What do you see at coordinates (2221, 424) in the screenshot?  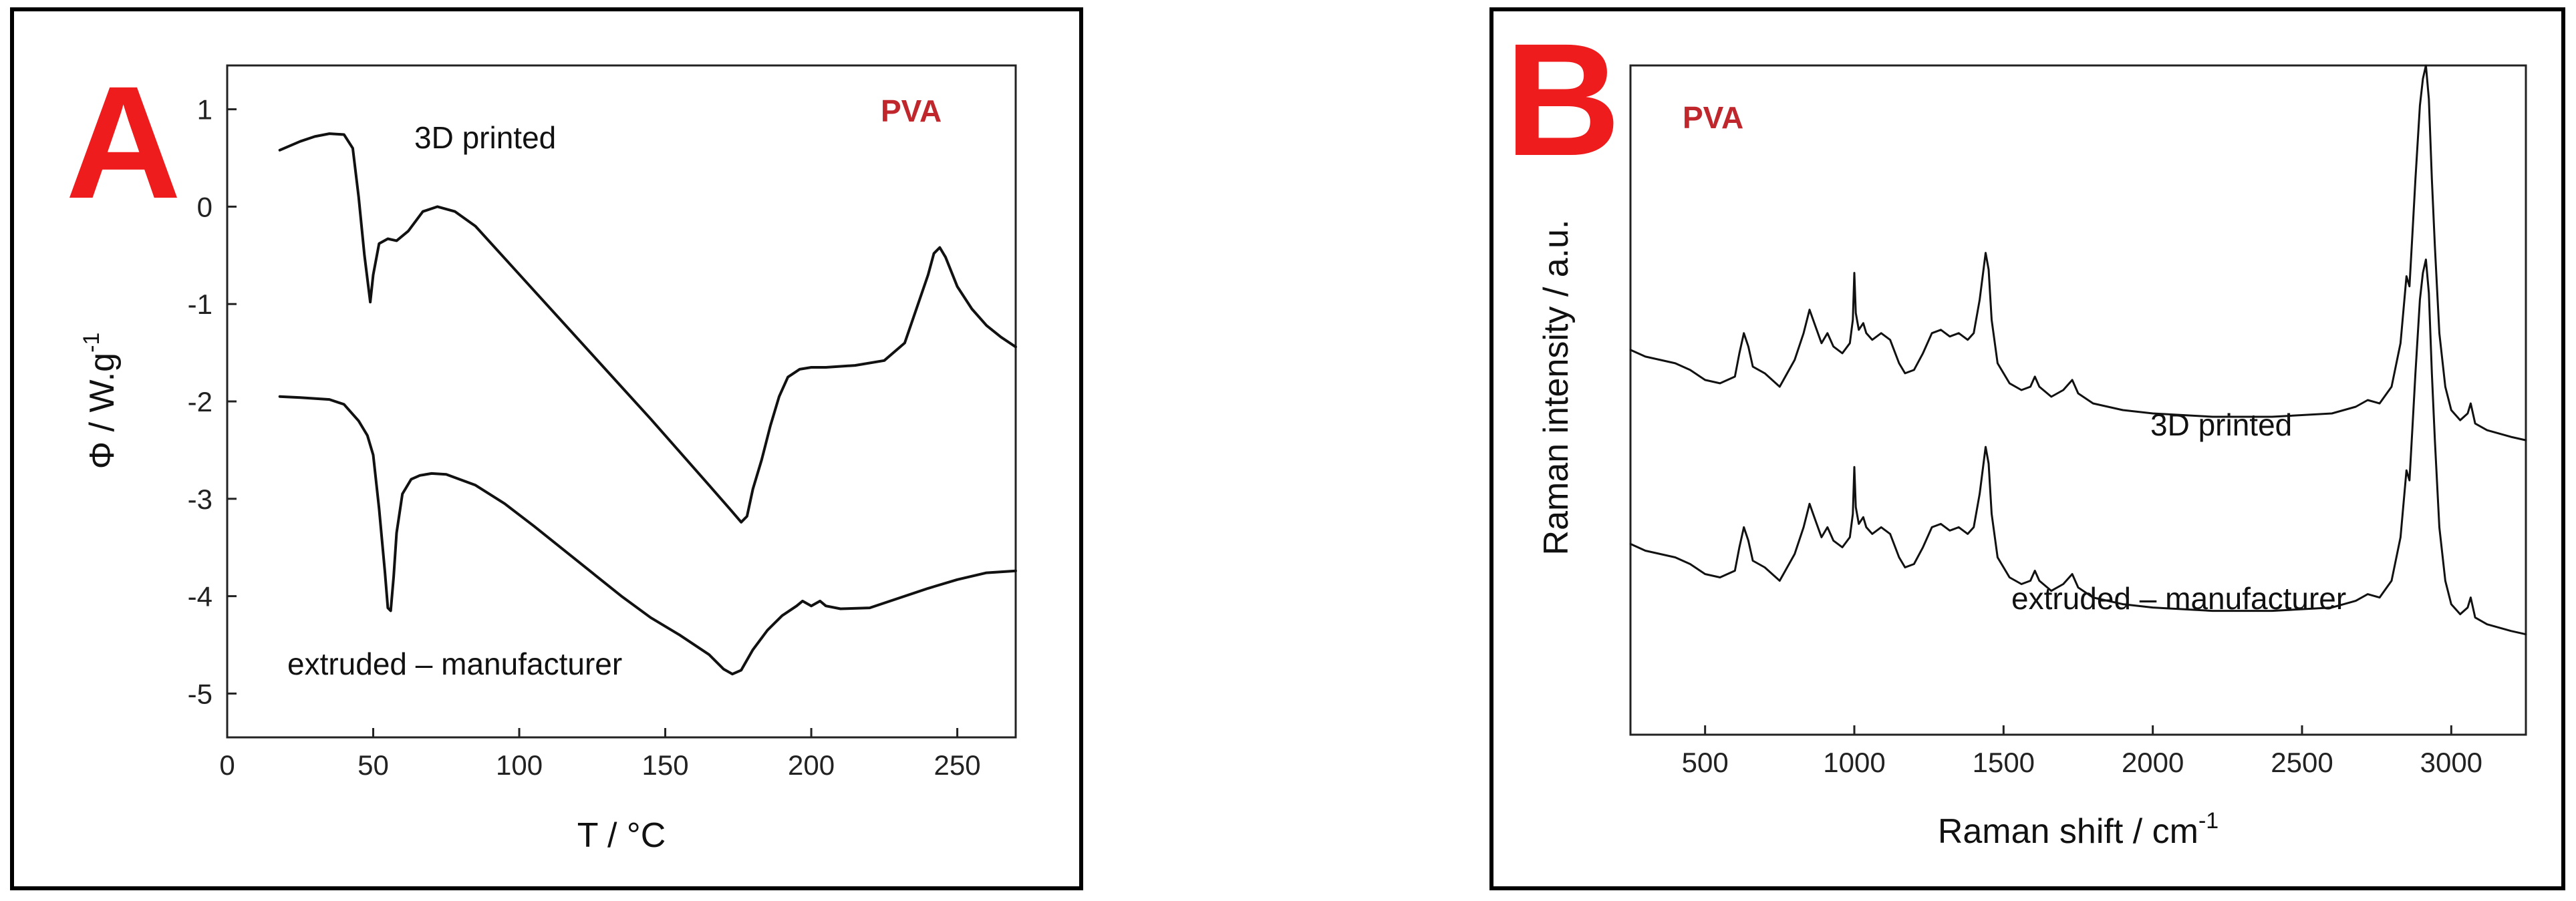 I see `panel-b-annotation-3d-printed: 3D printed` at bounding box center [2221, 424].